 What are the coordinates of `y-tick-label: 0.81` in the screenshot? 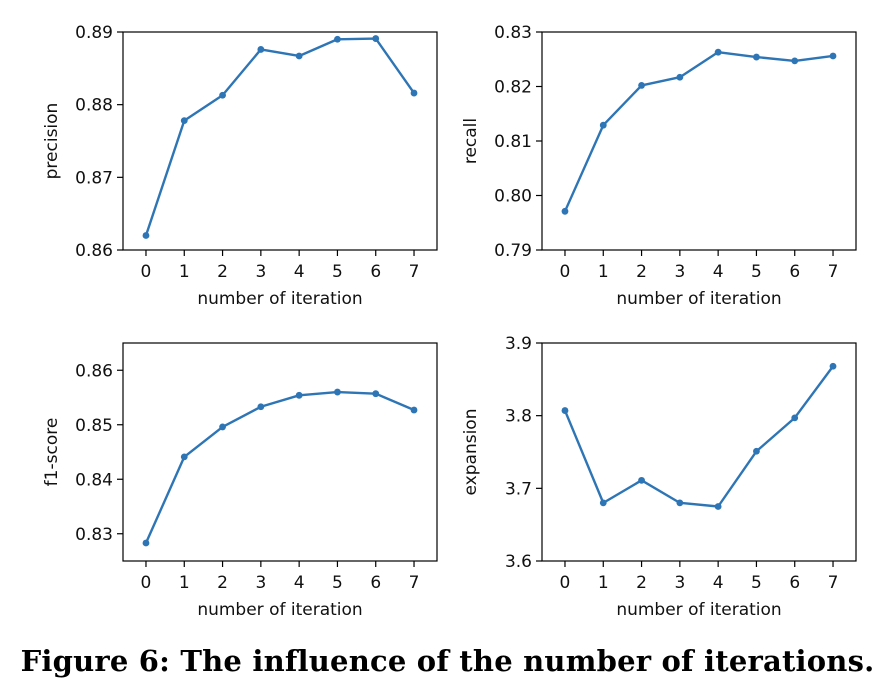 It's located at (513, 142).